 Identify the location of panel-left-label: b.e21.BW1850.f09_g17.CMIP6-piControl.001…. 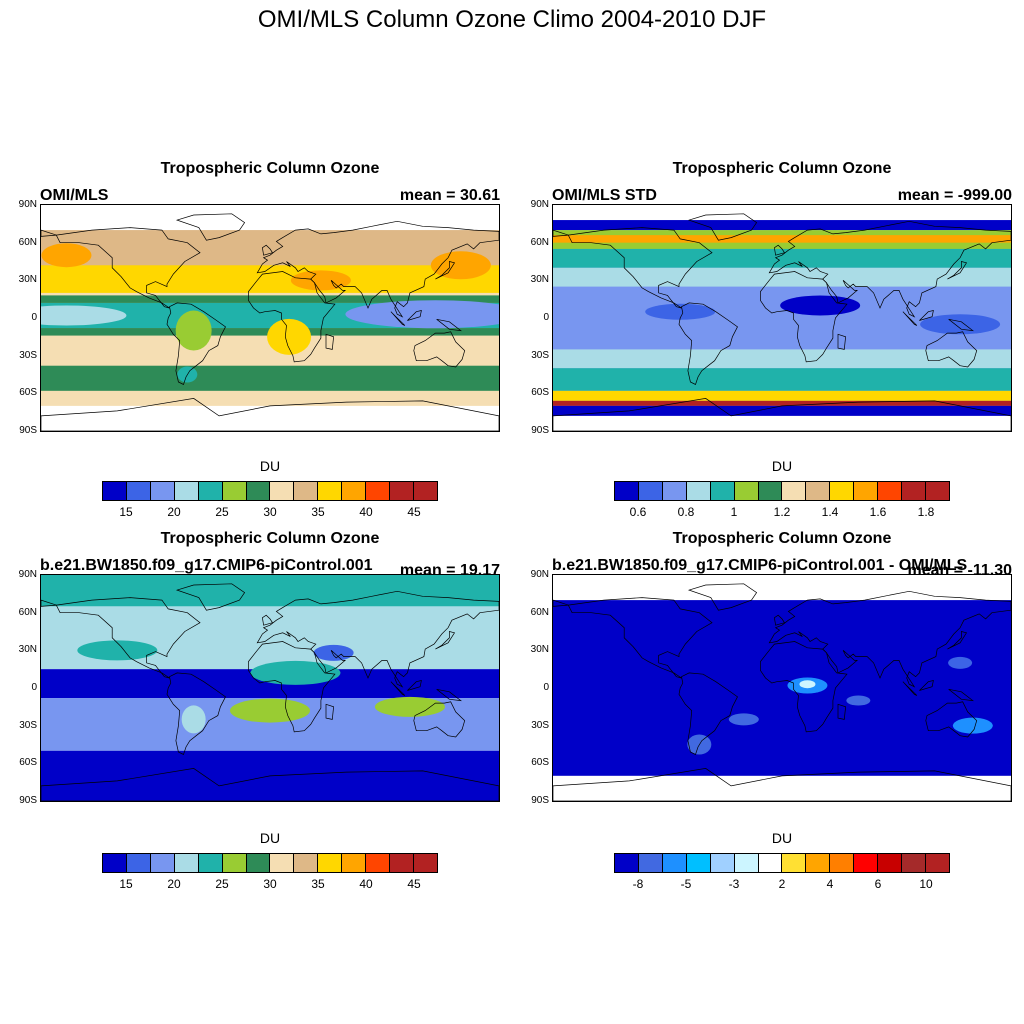
(760, 565).